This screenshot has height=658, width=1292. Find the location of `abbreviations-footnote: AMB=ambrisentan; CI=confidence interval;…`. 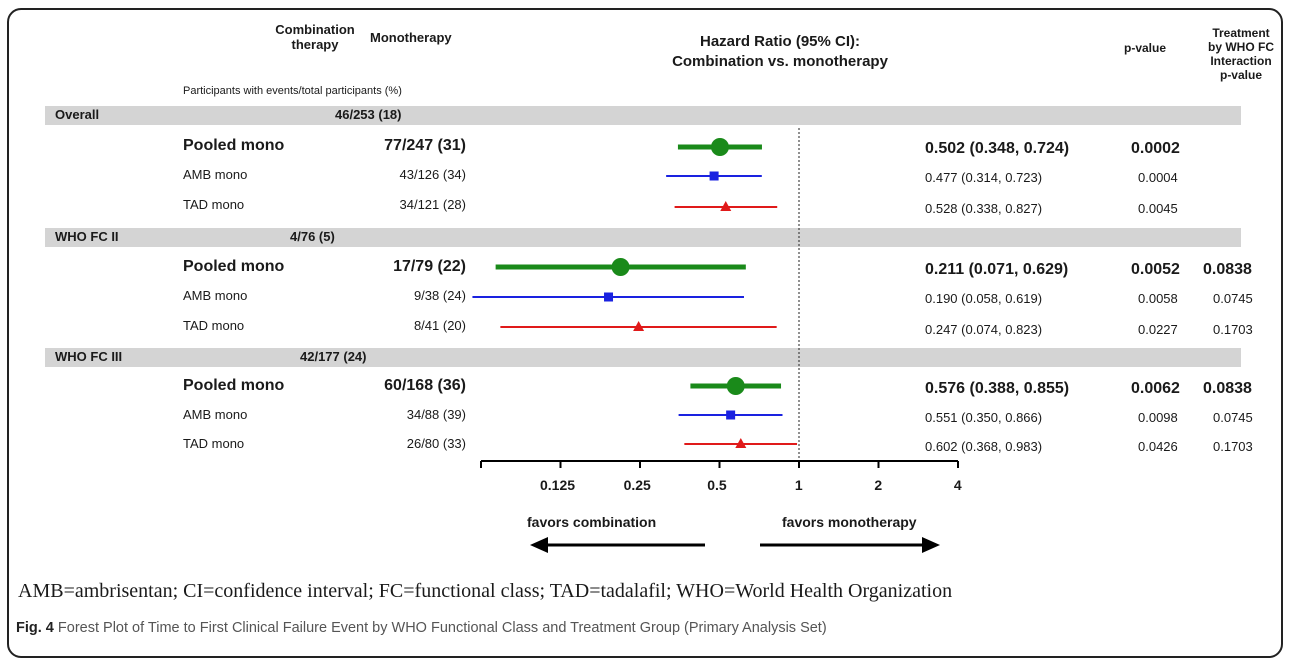

abbreviations-footnote: AMB=ambrisentan; CI=confidence interval;… is located at coordinates (485, 591).